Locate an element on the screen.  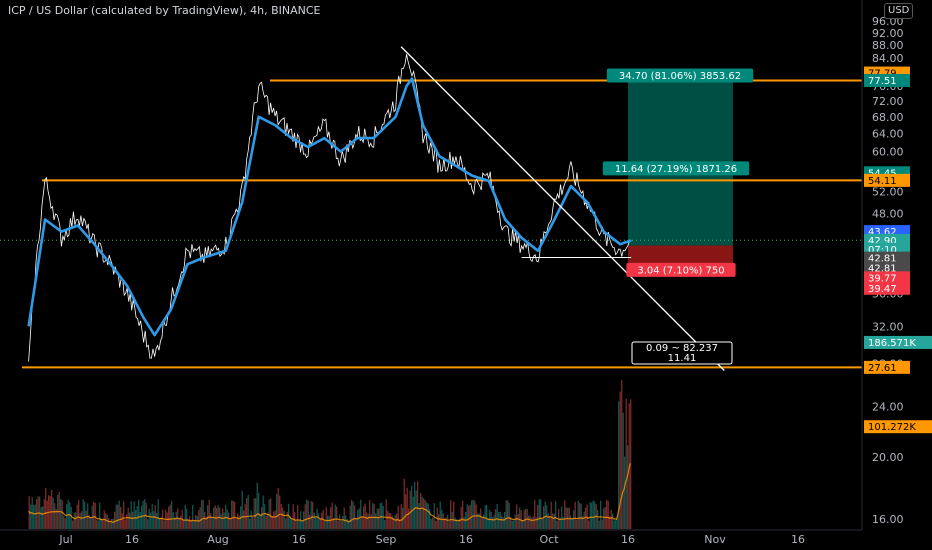
currency-button: USD is located at coordinates (899, 11).